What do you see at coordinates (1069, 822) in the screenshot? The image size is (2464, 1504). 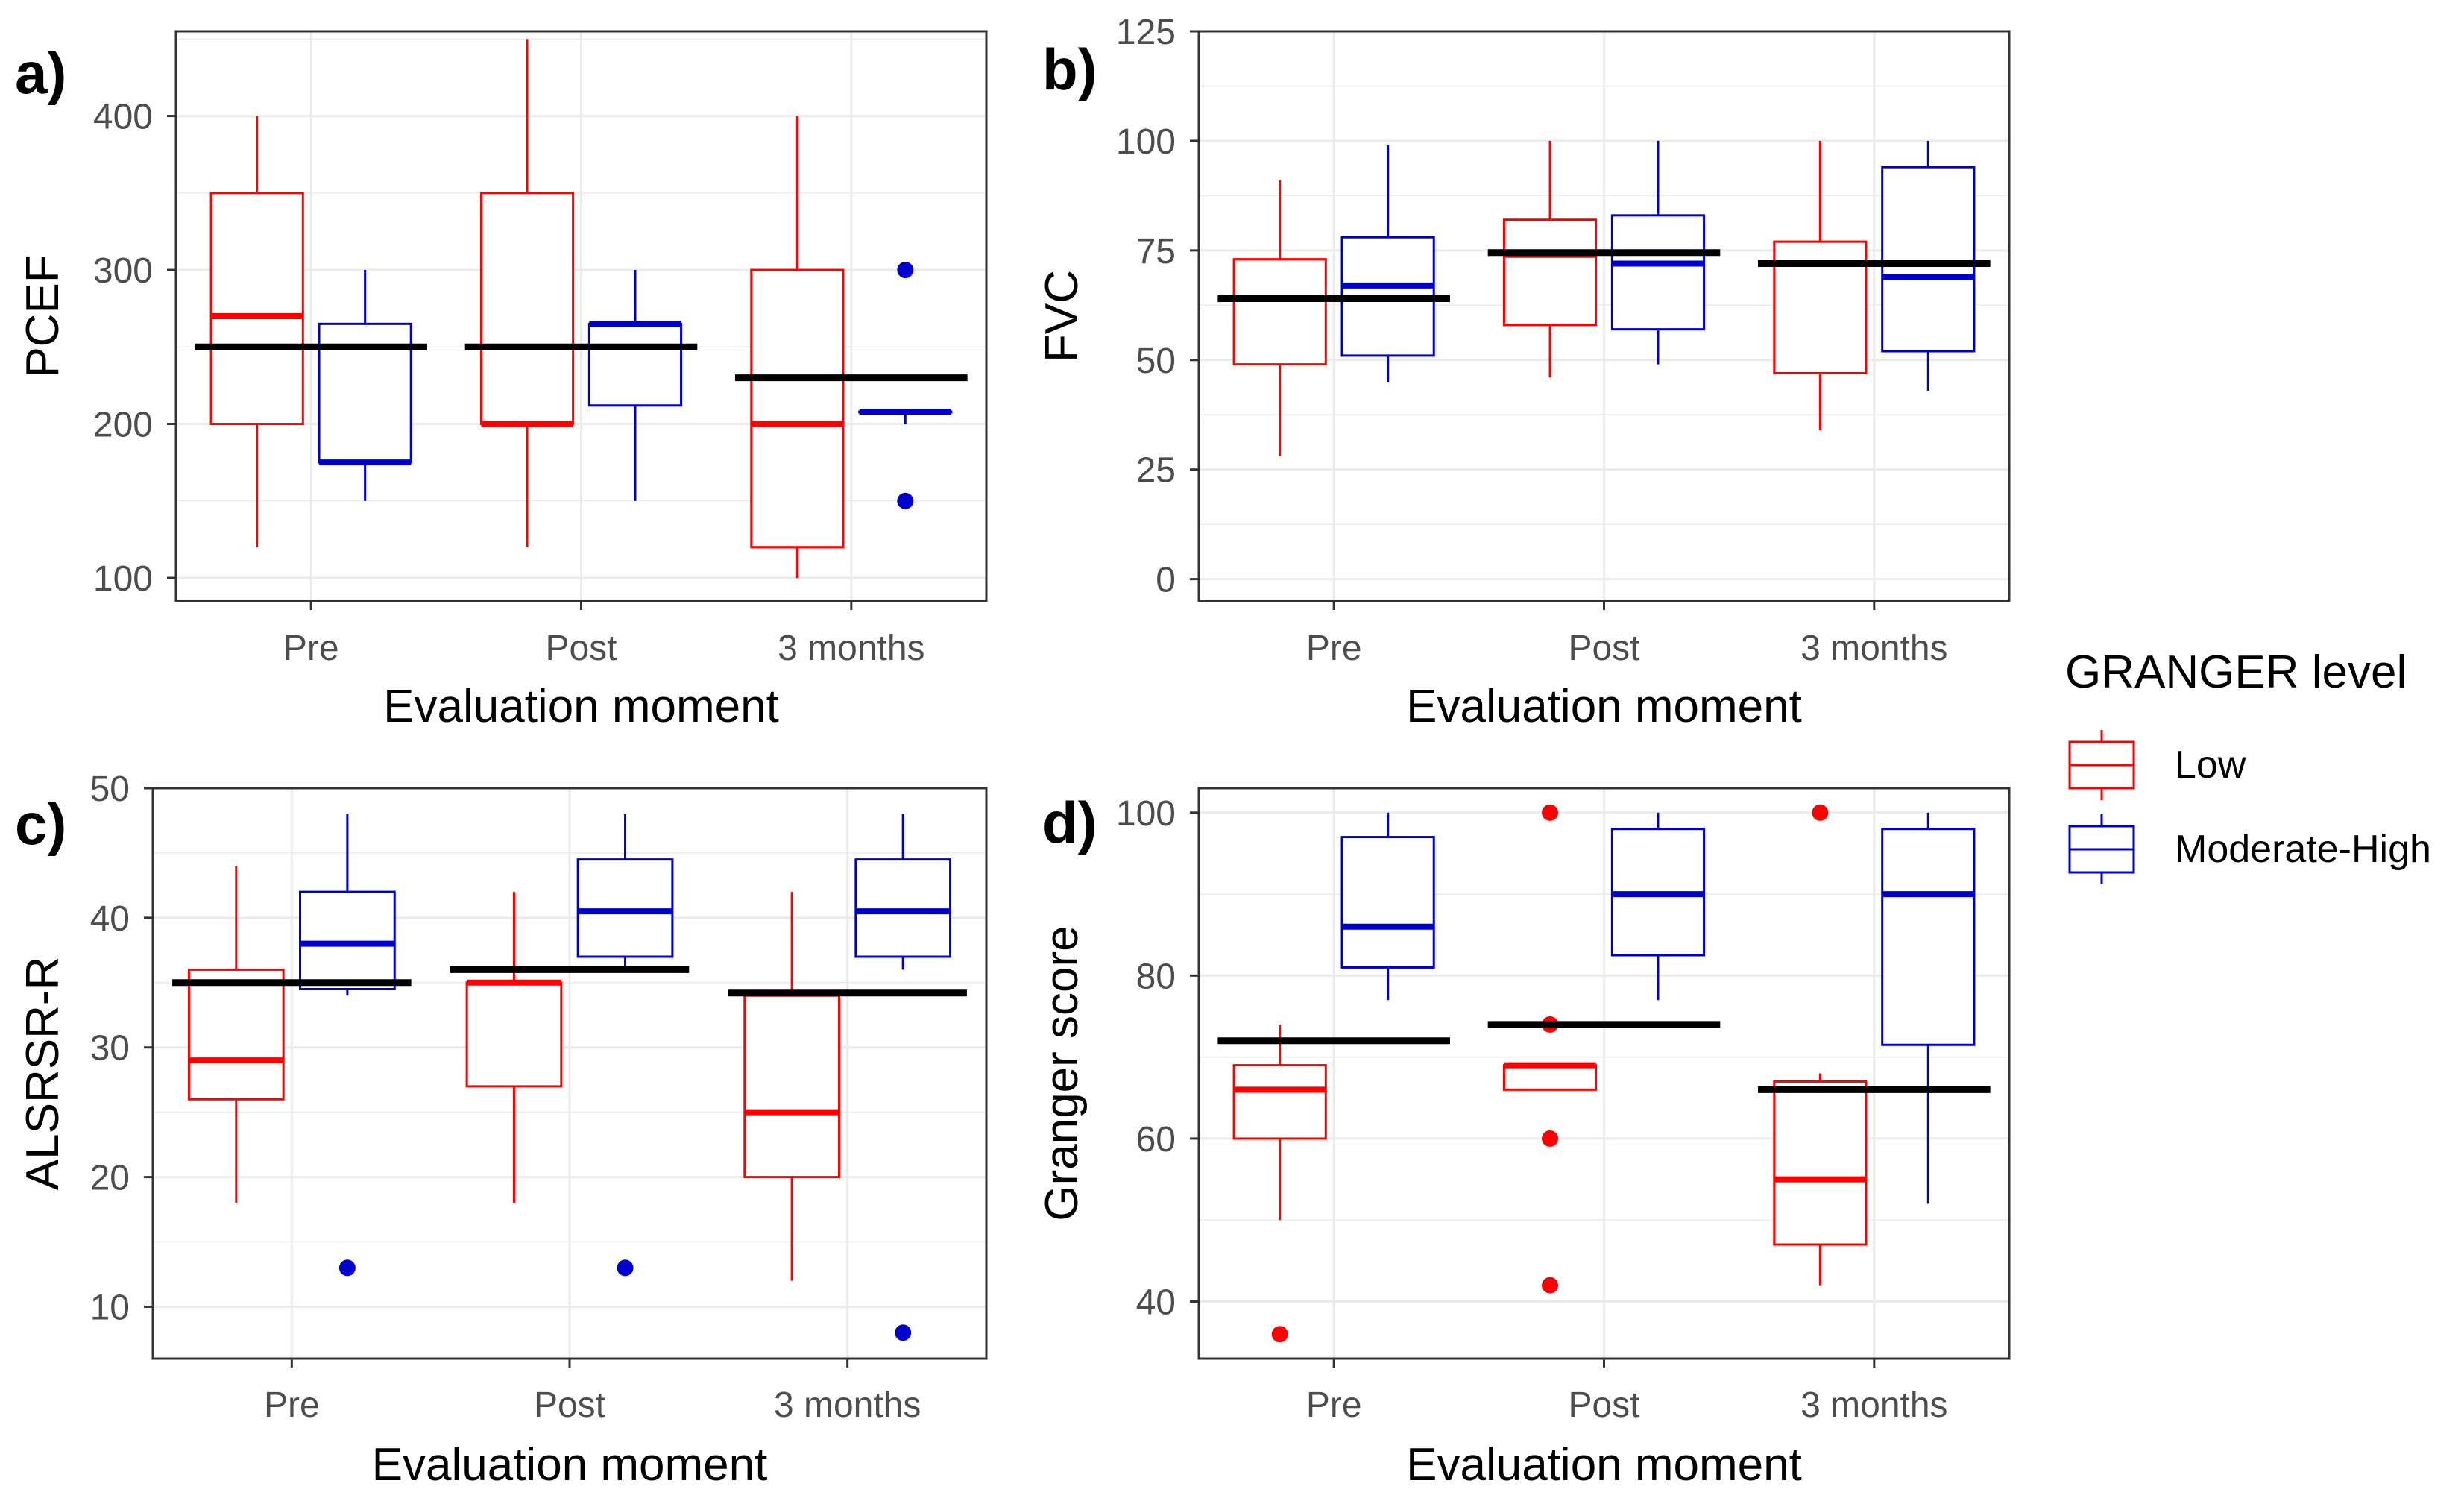 I see `panel-label: d)` at bounding box center [1069, 822].